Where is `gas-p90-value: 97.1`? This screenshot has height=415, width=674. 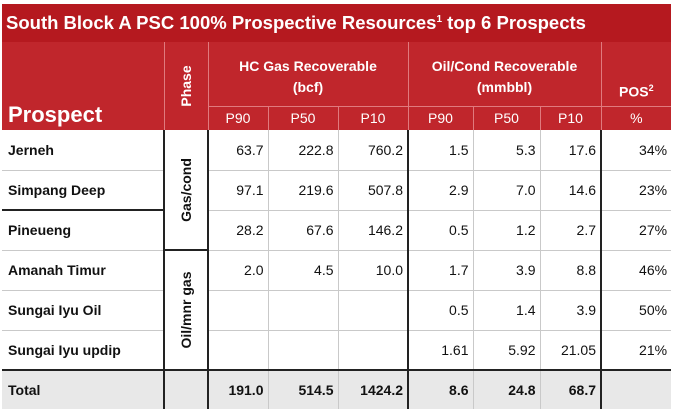 gas-p90-value: 97.1 is located at coordinates (238, 190).